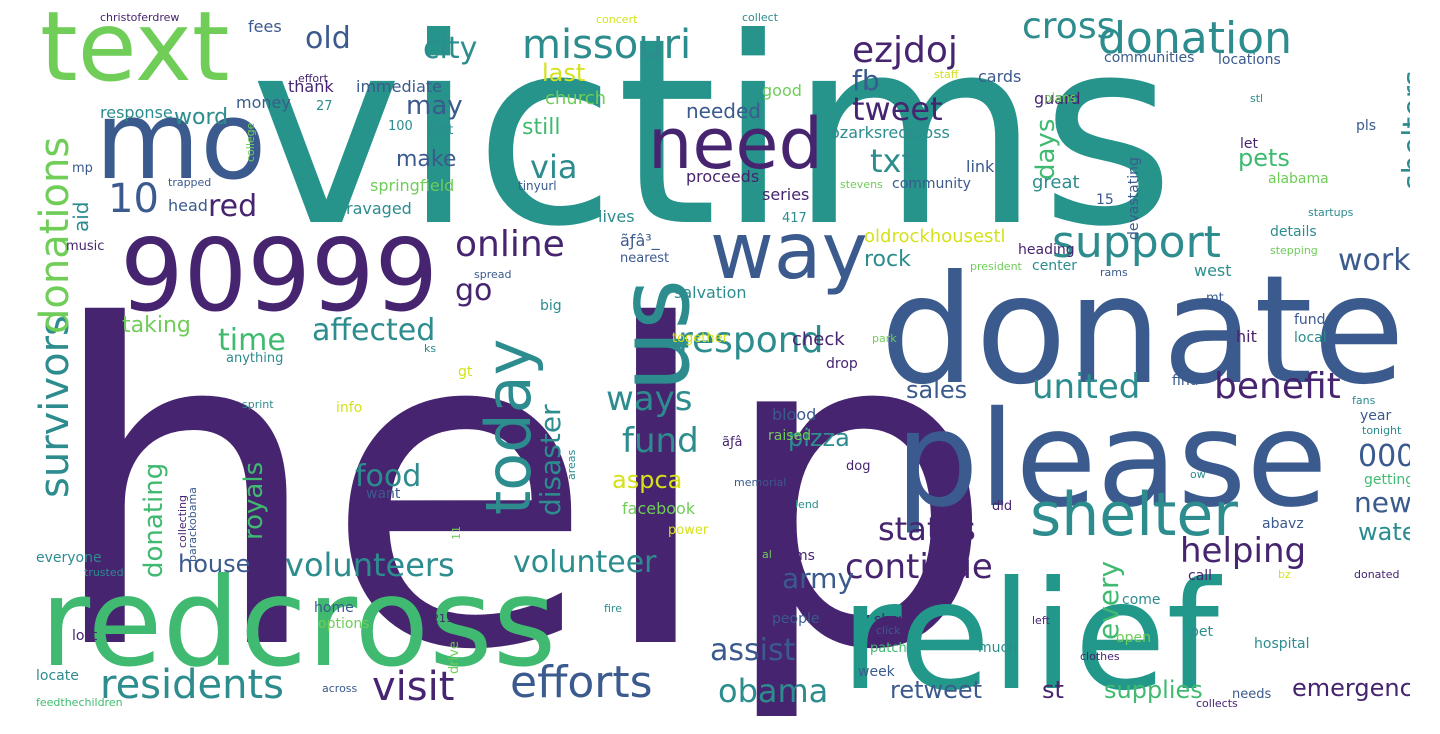  Describe the element at coordinates (931, 184) in the screenshot. I see `word-community: community` at that location.